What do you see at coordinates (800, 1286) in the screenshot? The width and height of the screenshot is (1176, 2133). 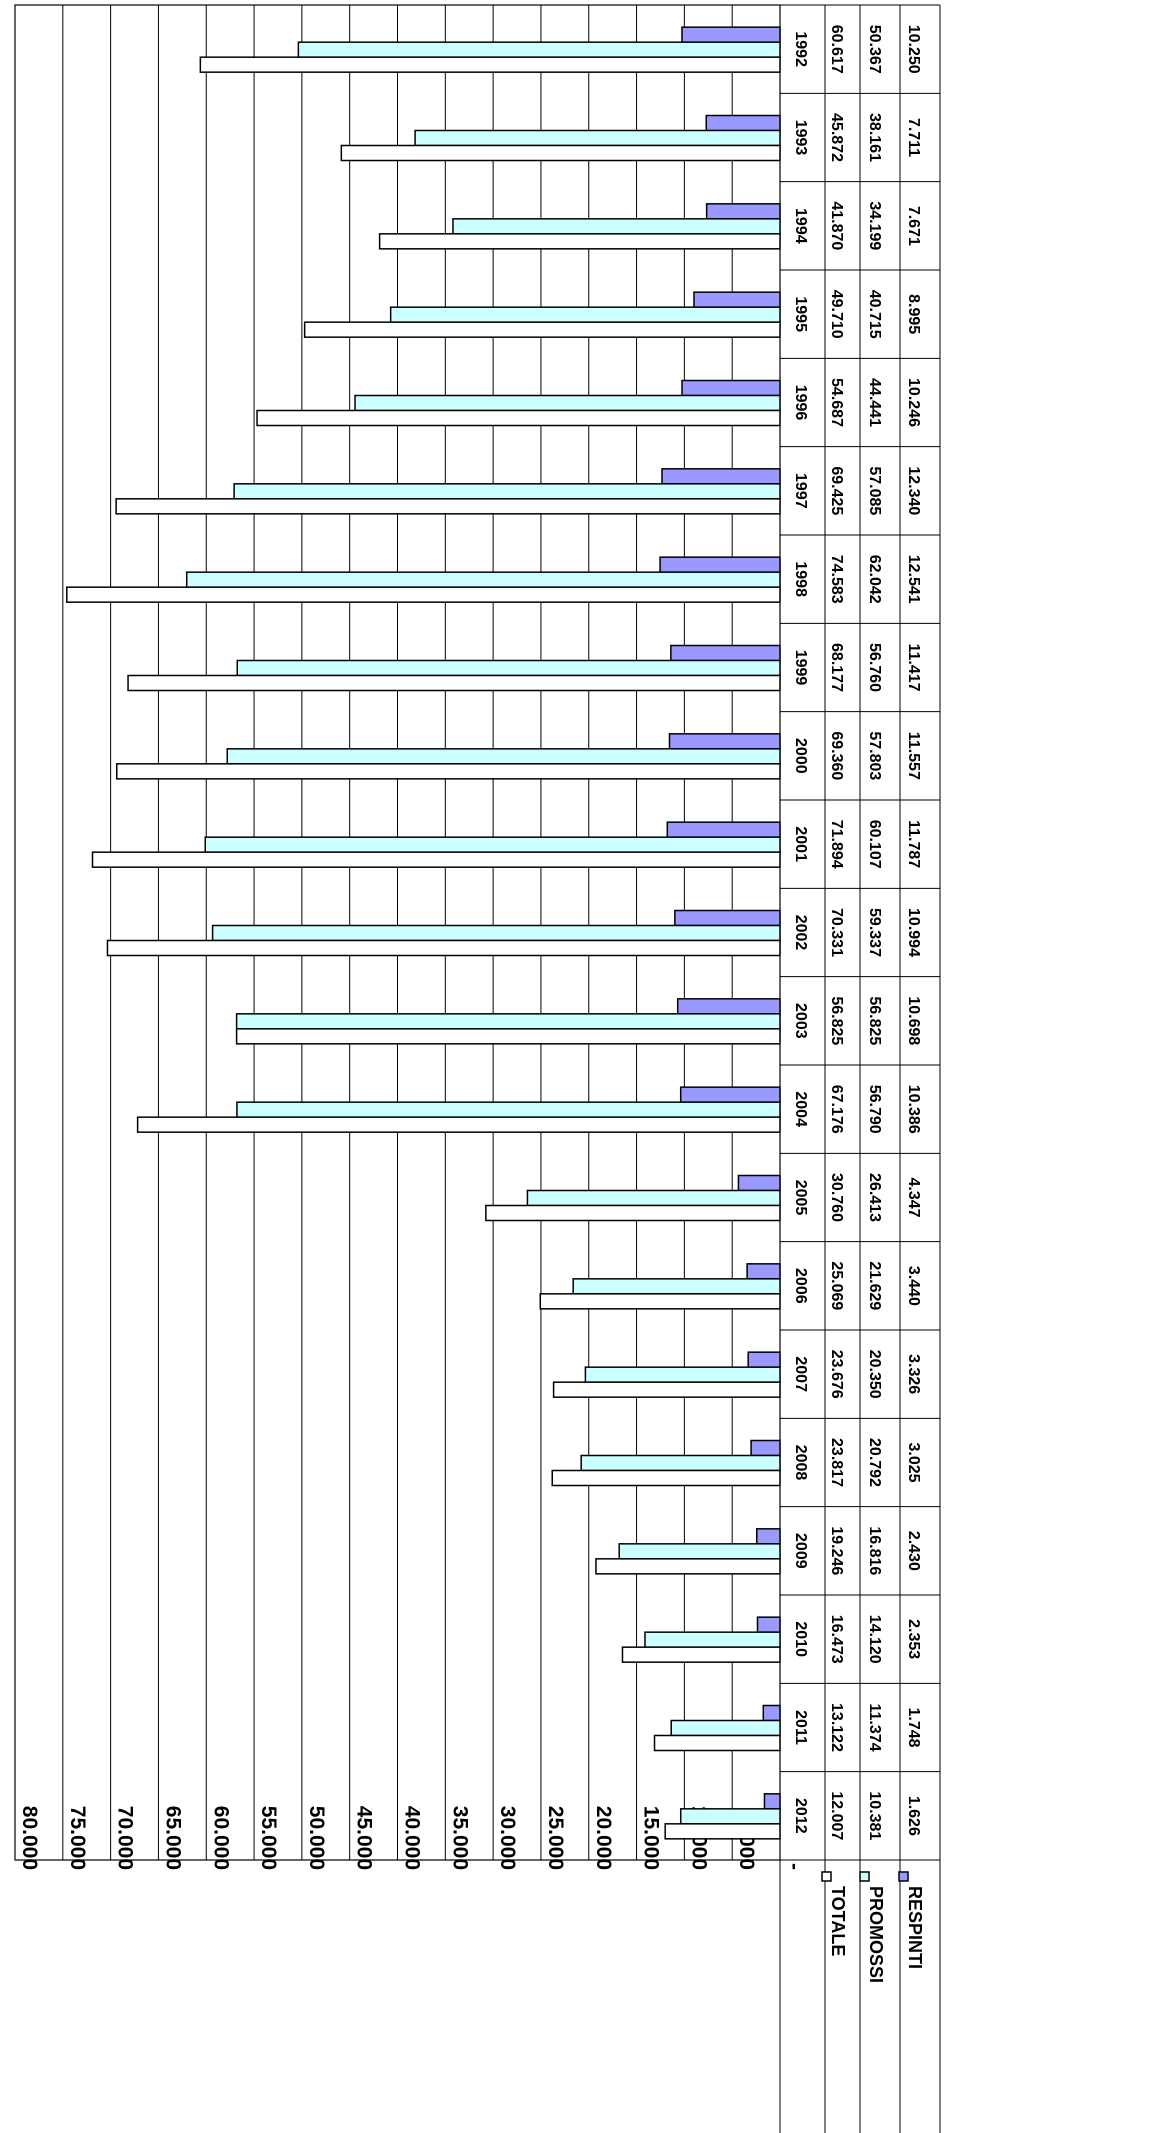 I see `category-label: 2006` at bounding box center [800, 1286].